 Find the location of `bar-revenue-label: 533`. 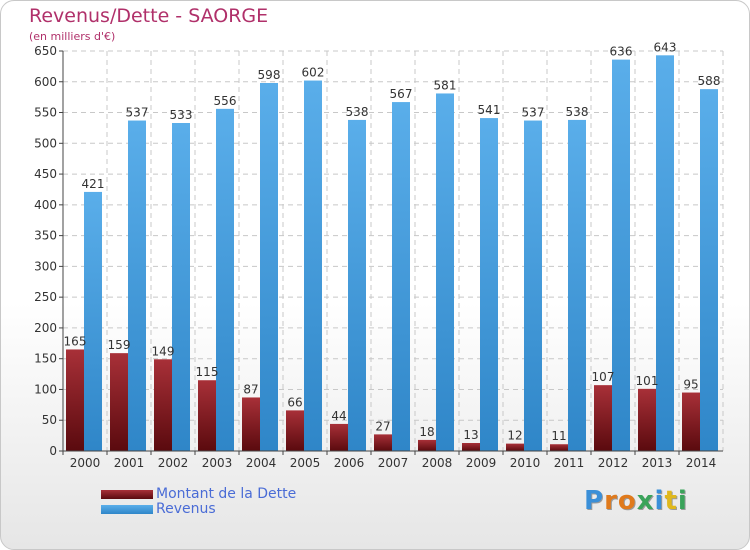

bar-revenue-label: 533 is located at coordinates (181, 115).